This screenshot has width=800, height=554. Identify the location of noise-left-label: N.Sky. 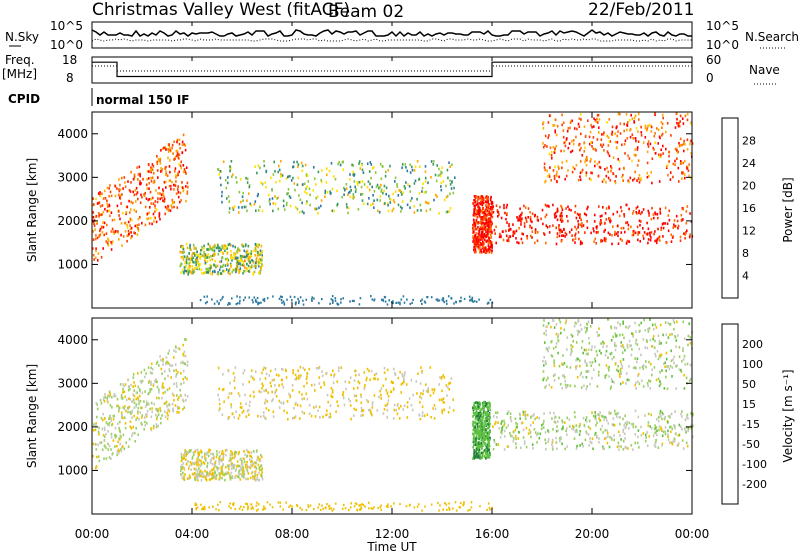
(22, 37).